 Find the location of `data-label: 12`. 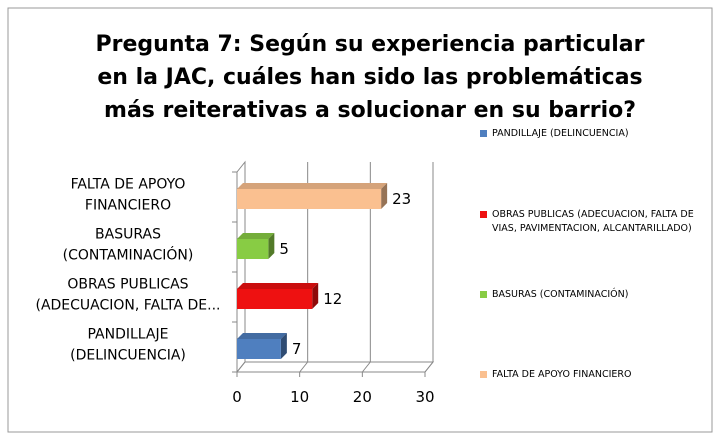

data-label: 12 is located at coordinates (332, 299).